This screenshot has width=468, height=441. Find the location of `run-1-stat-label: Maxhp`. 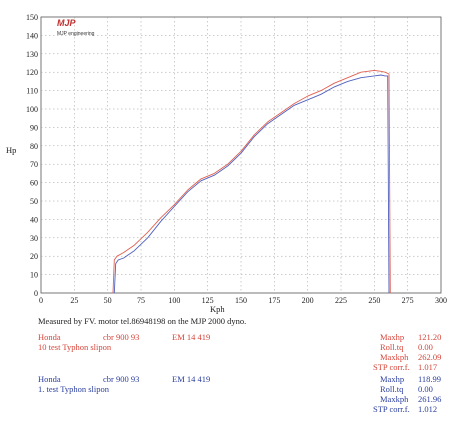

run-1-stat-label: Maxhp is located at coordinates (392, 337).